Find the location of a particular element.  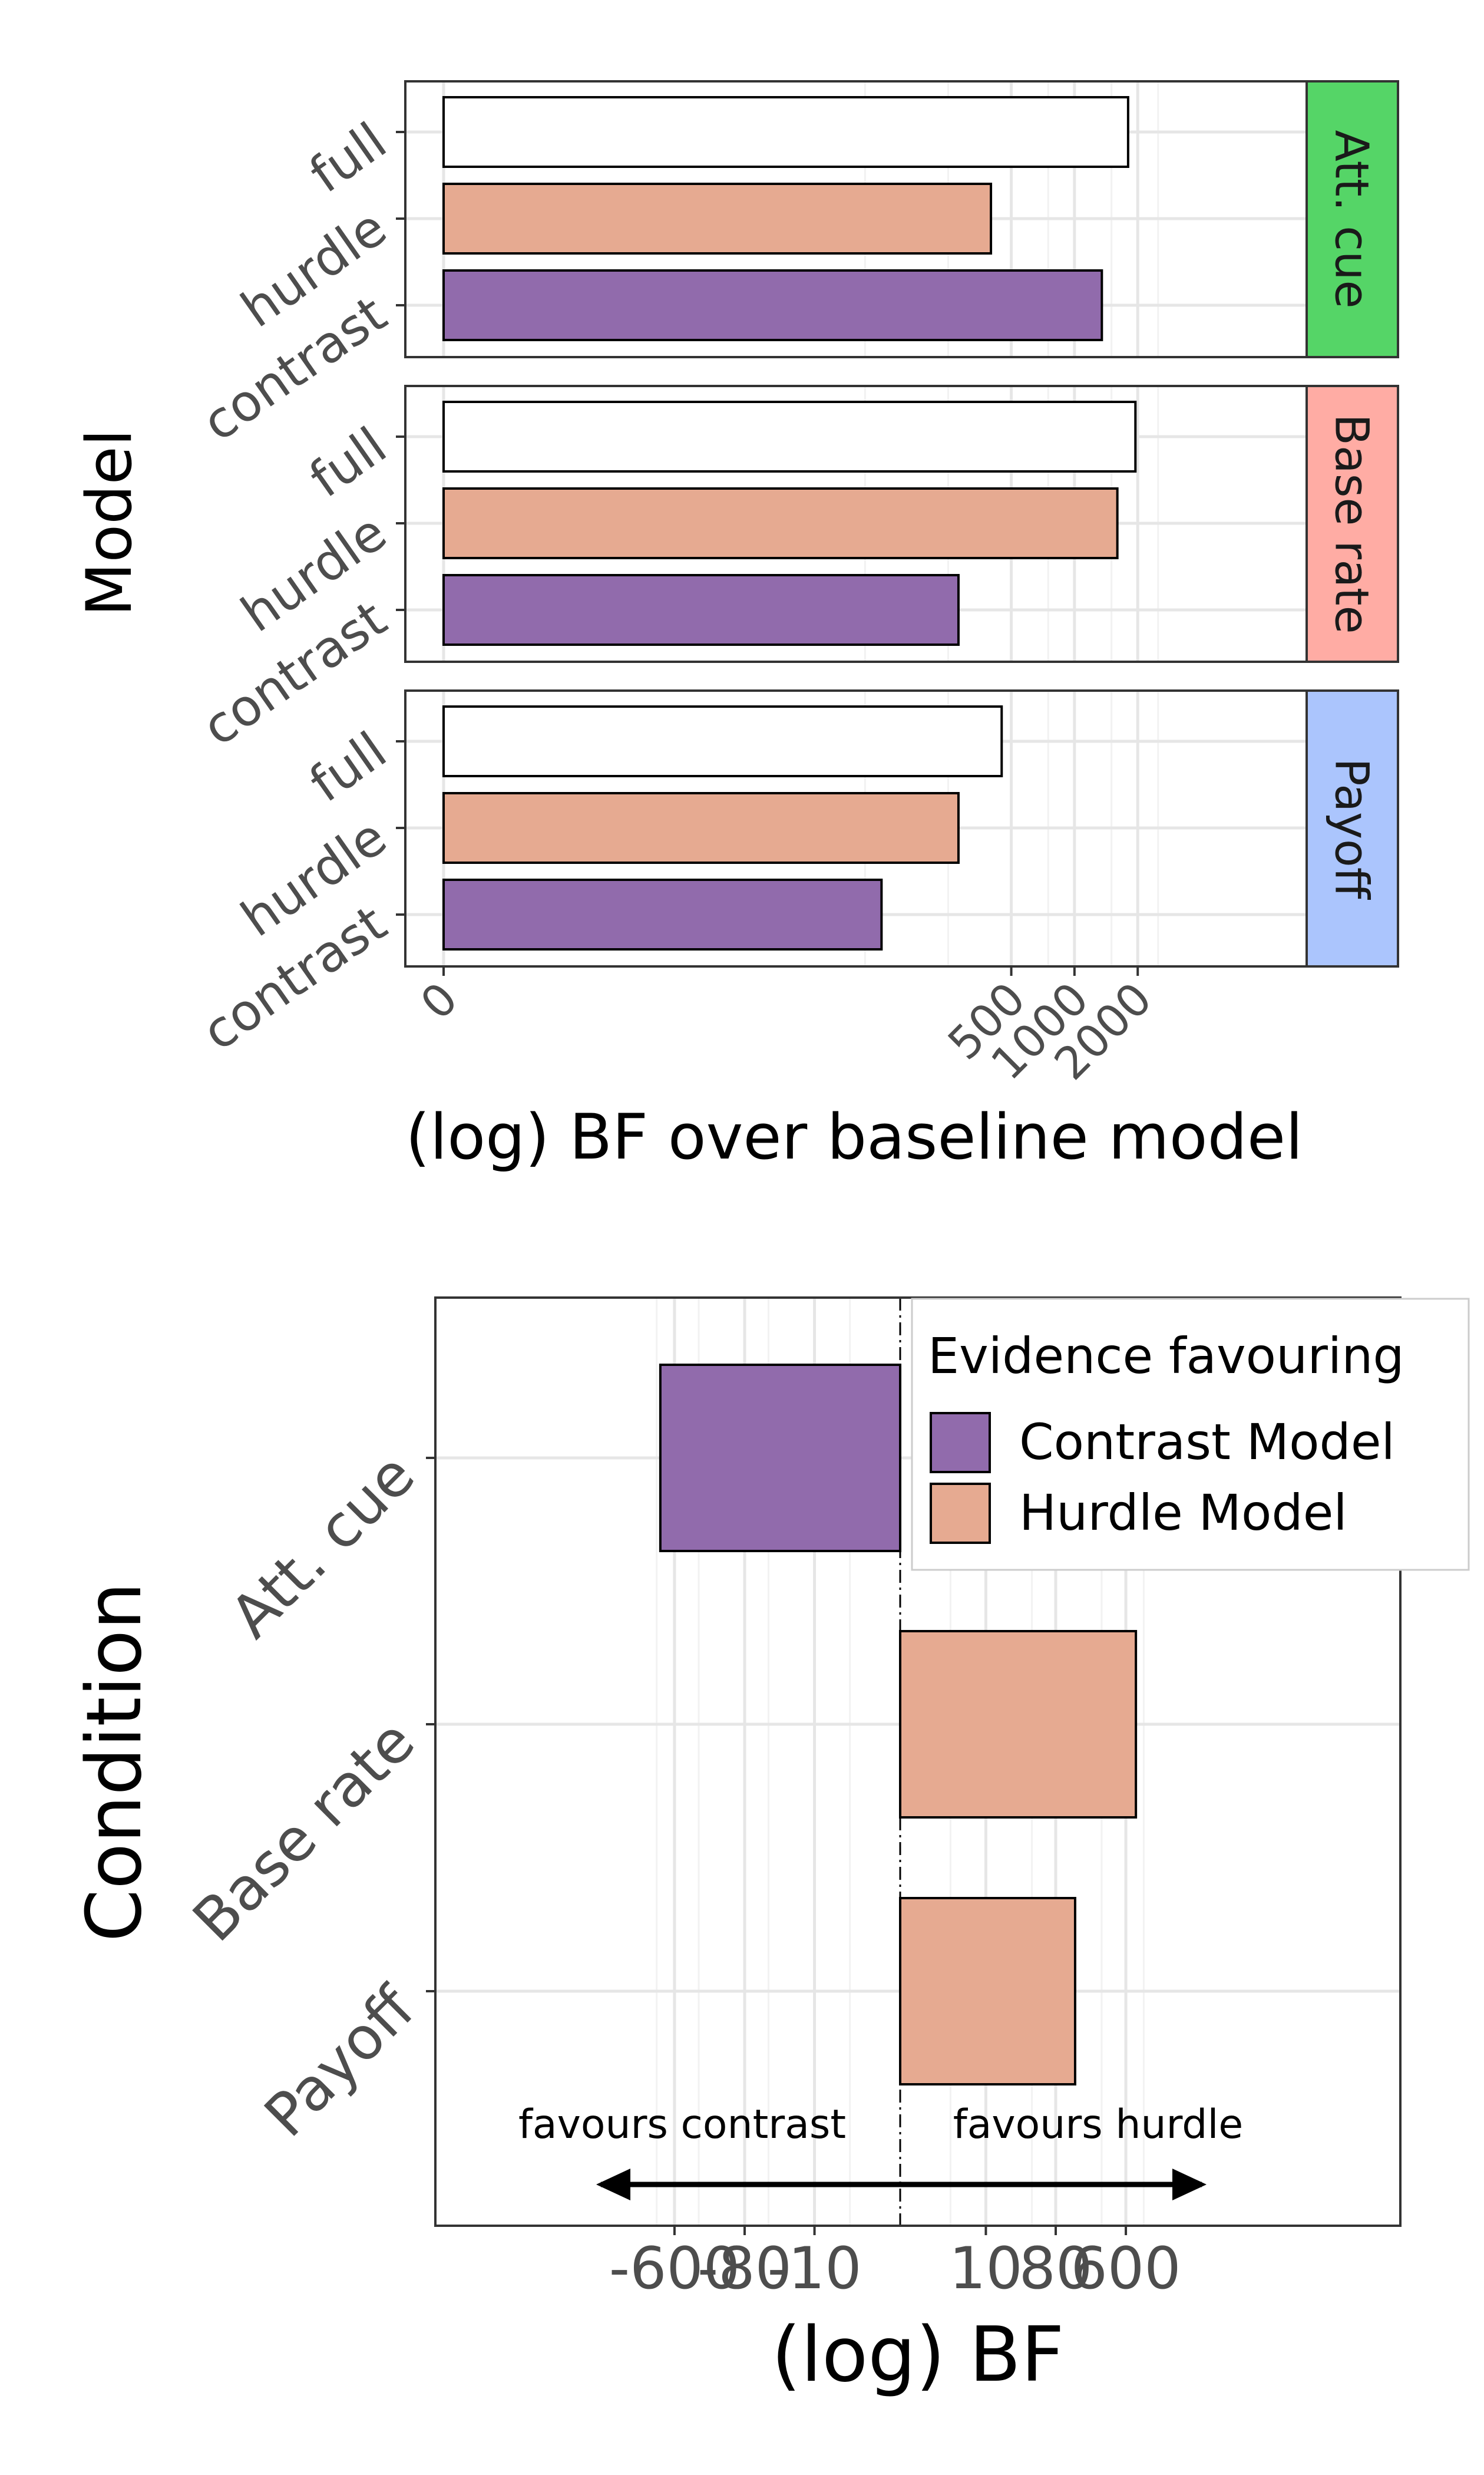

top-y-tick-label-payoff-full: full is located at coordinates (348, 768).